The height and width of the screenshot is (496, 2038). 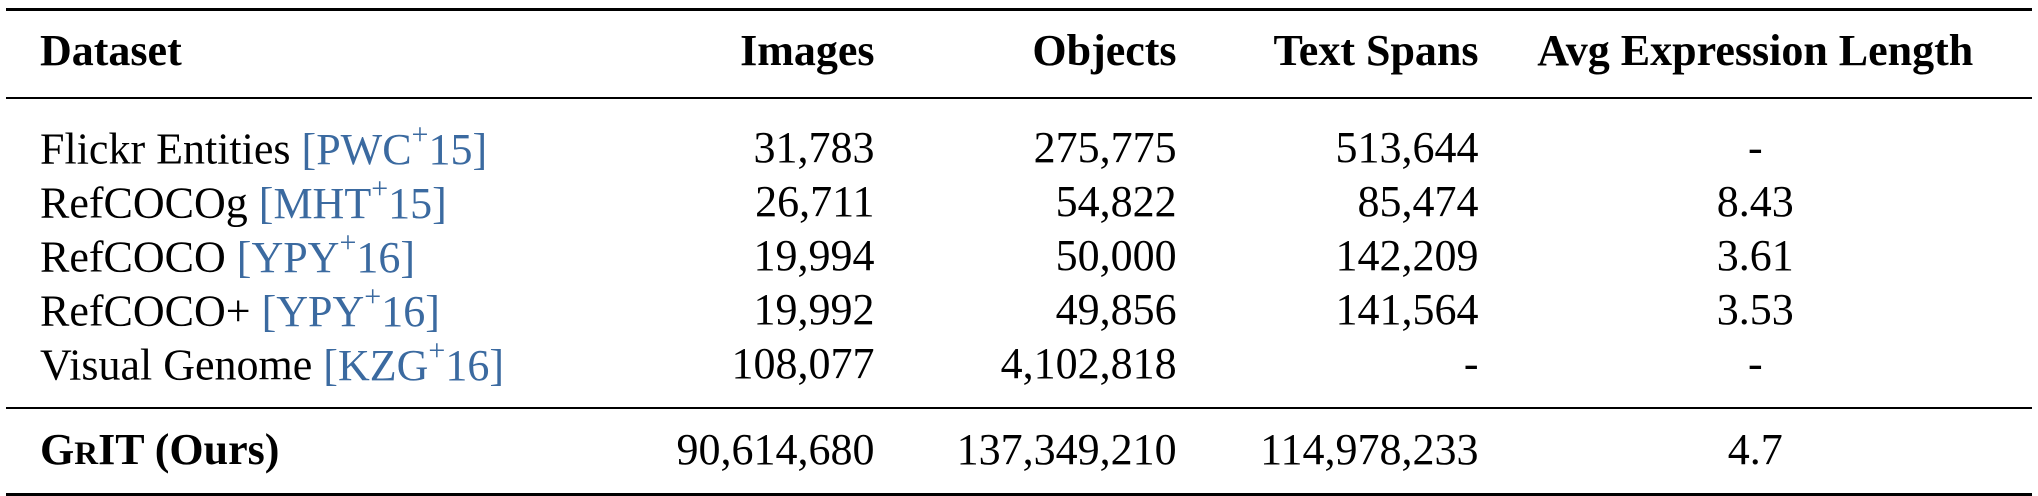 I want to click on dataset-name-cell: Flickr Entities [PWC+15], so click(x=297, y=136).